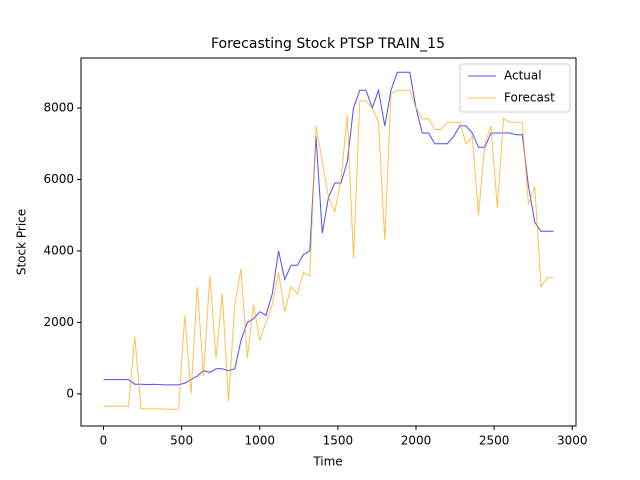 The image size is (640, 480). I want to click on legend-label: Actual, so click(523, 76).